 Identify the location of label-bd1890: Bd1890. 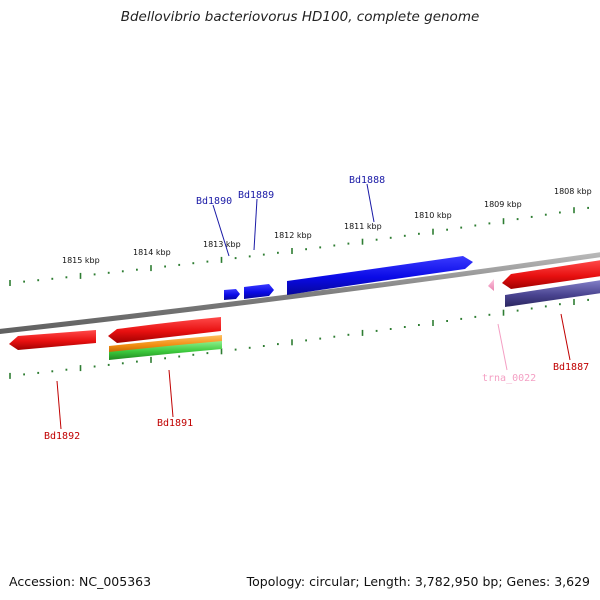
(214, 201).